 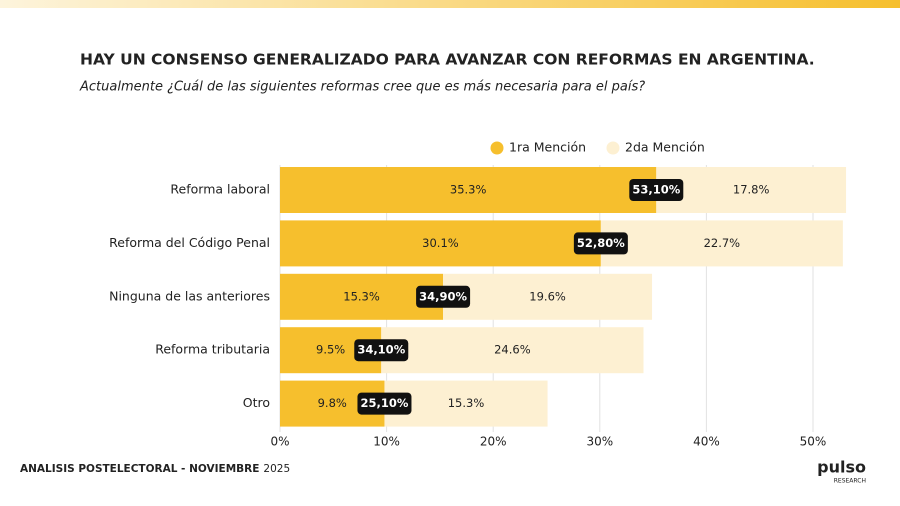 I want to click on legend-label: 2da Mención, so click(x=665, y=147).